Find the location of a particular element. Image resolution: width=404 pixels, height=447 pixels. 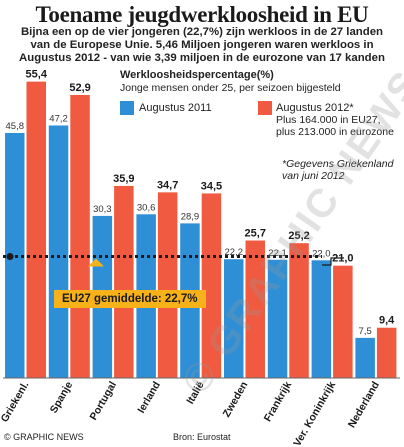

legend-label-2012: Augustus 2012* is located at coordinates (315, 108).